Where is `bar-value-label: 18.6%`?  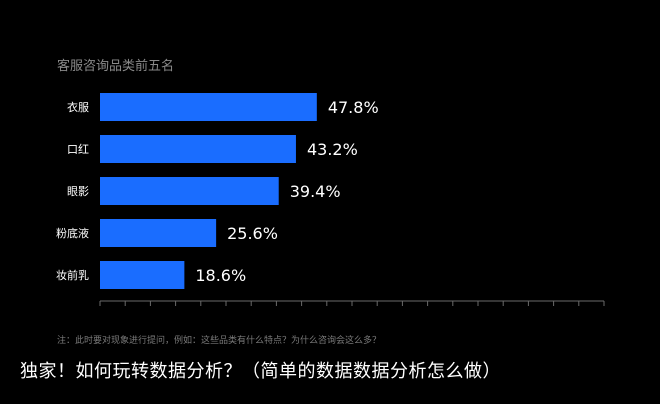 bar-value-label: 18.6% is located at coordinates (220, 275).